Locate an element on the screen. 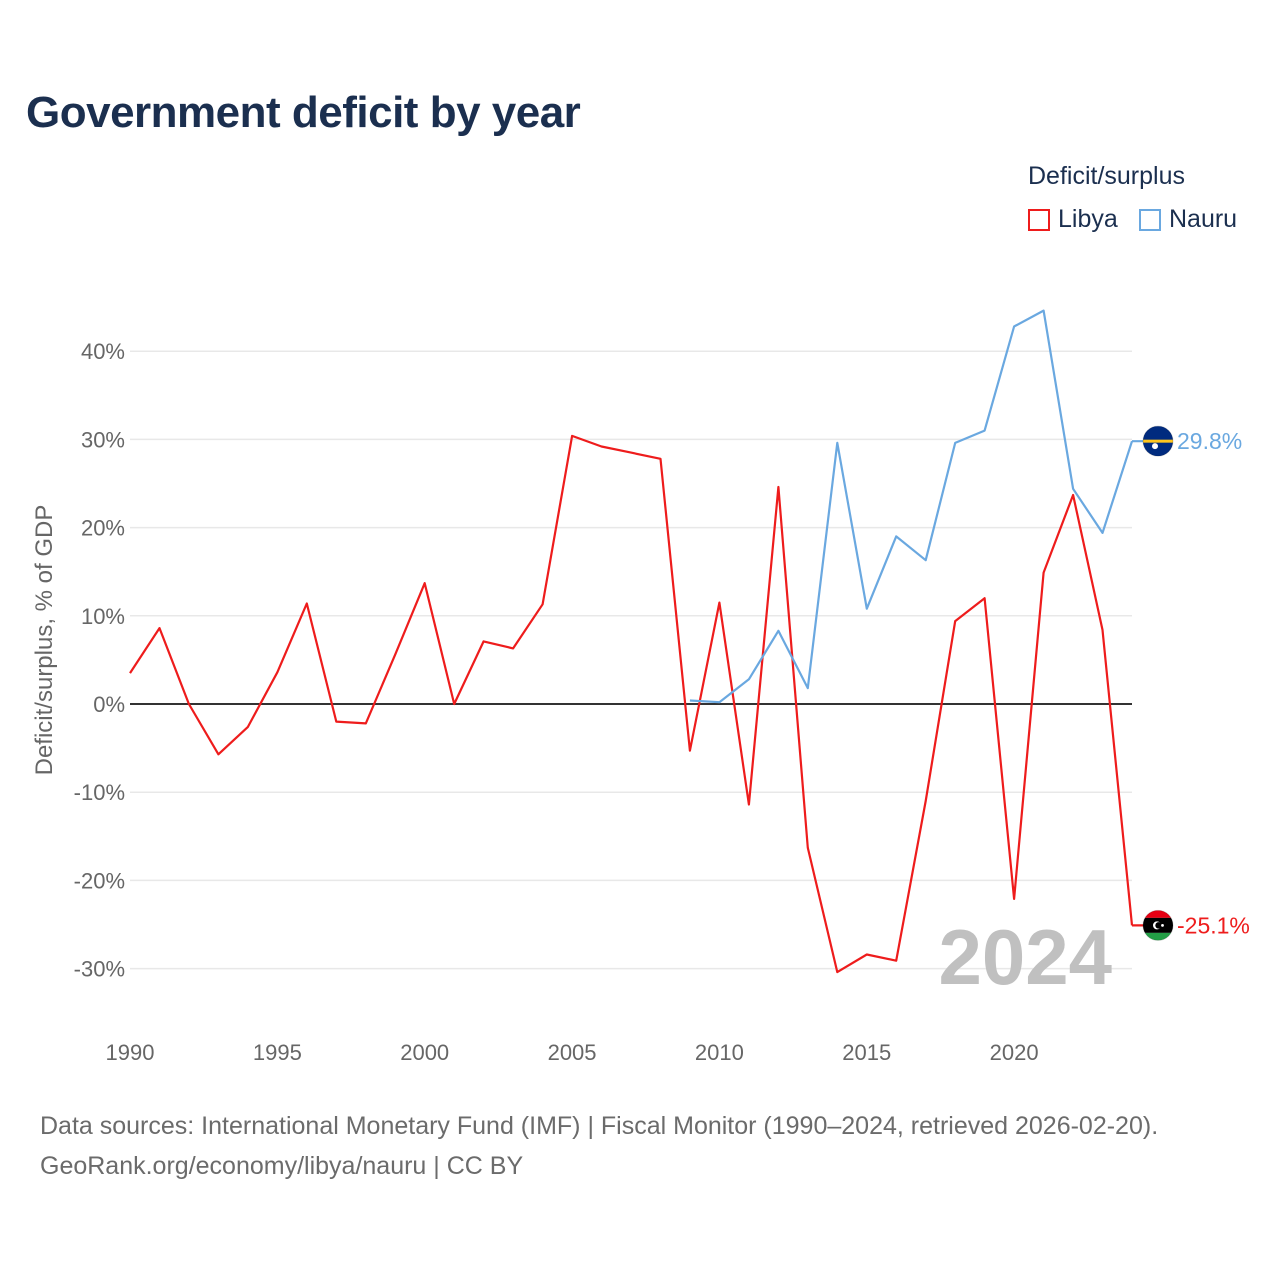 This screenshot has height=1280, width=1280. end-value-label-nauru: 29.8% is located at coordinates (1209, 441).